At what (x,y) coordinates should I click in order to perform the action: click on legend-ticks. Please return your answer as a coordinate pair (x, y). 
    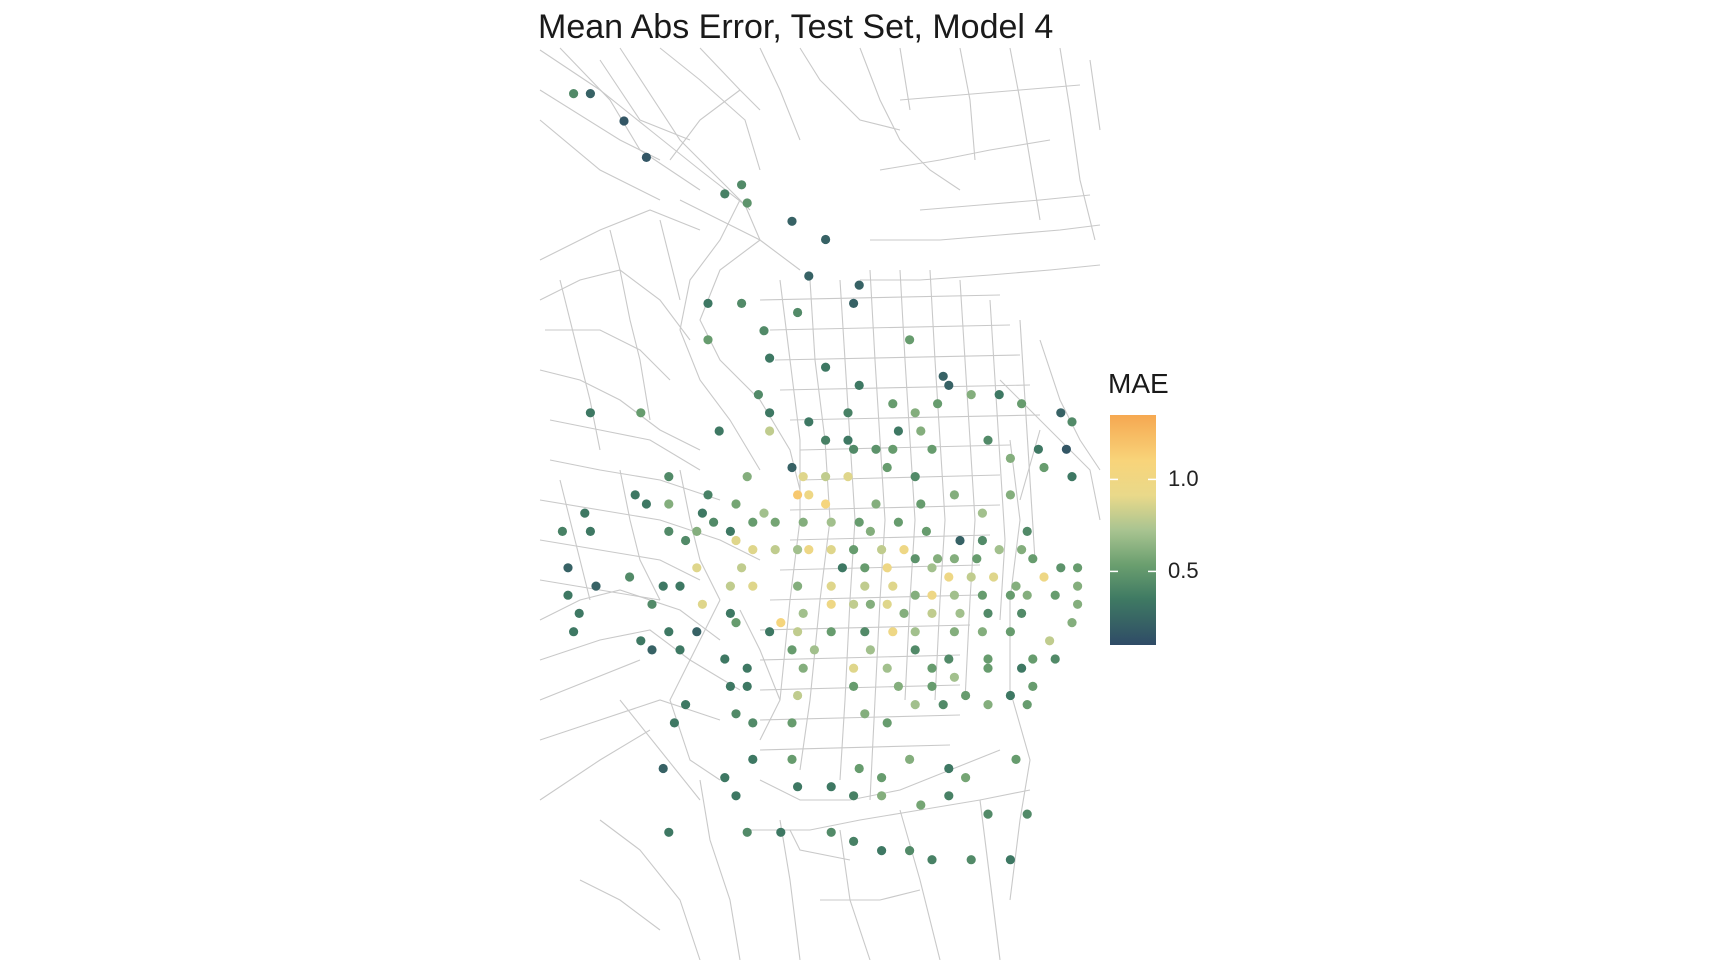
    Looking at the image, I should click on (1133, 525).